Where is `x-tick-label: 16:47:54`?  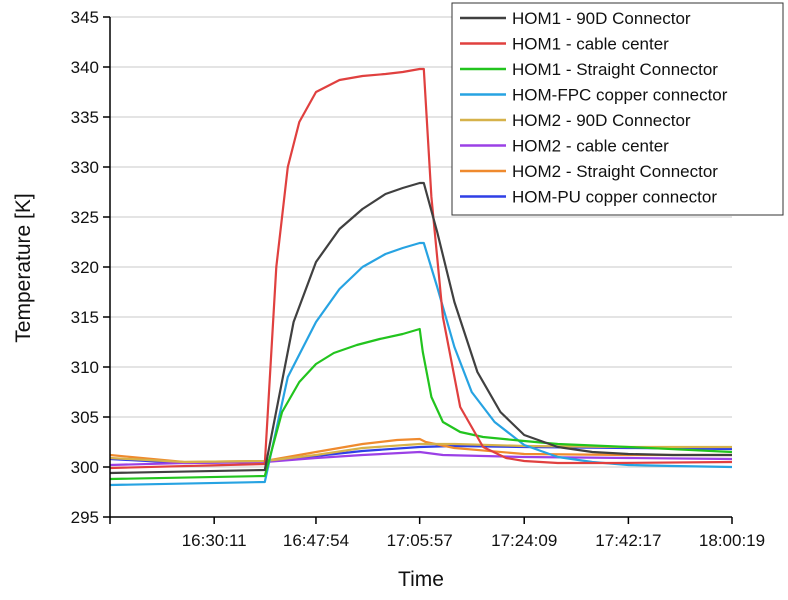
x-tick-label: 16:47:54 is located at coordinates (316, 540).